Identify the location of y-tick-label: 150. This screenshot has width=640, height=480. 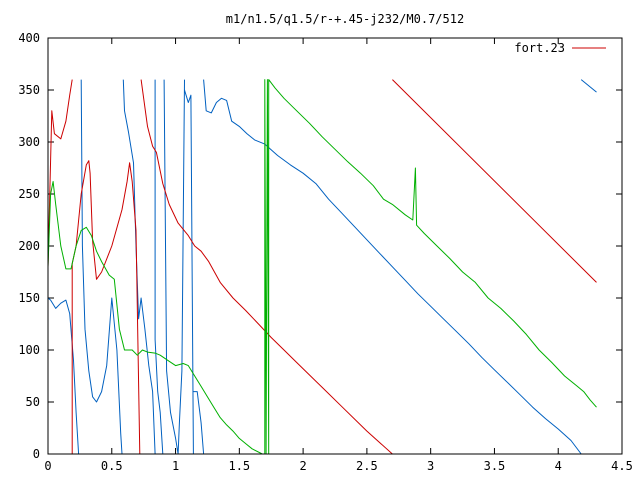
(29, 298).